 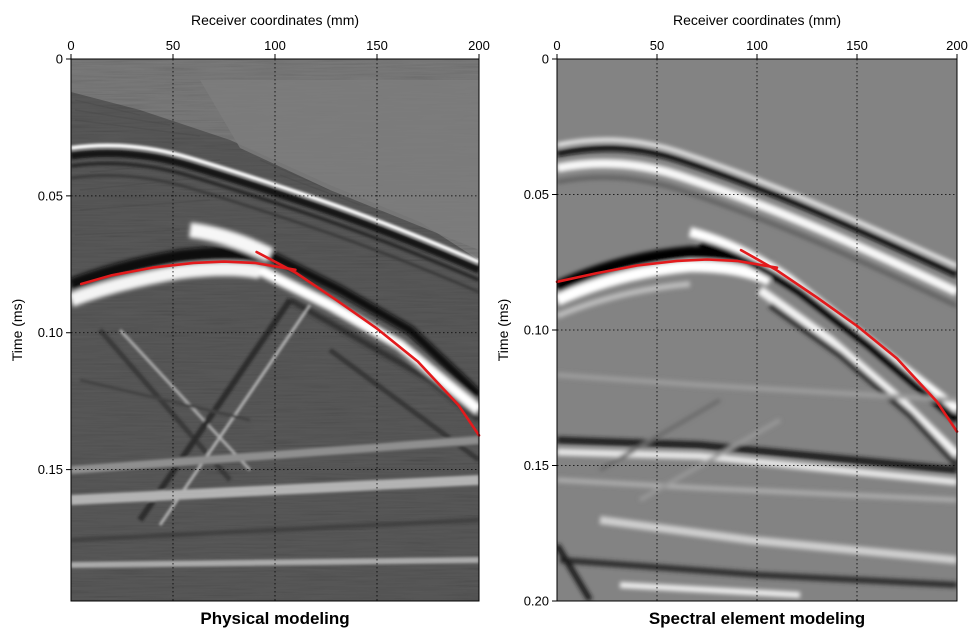 What do you see at coordinates (757, 45) in the screenshot?
I see `x-tick-label-spectral-2: 100` at bounding box center [757, 45].